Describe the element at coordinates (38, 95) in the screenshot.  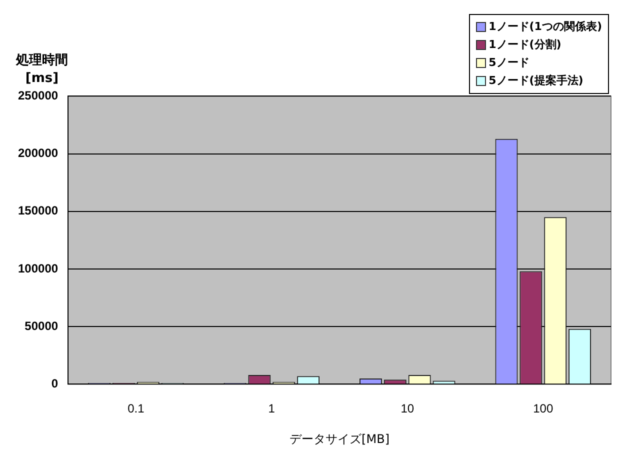
I see `y-tick-label: 250000` at that location.